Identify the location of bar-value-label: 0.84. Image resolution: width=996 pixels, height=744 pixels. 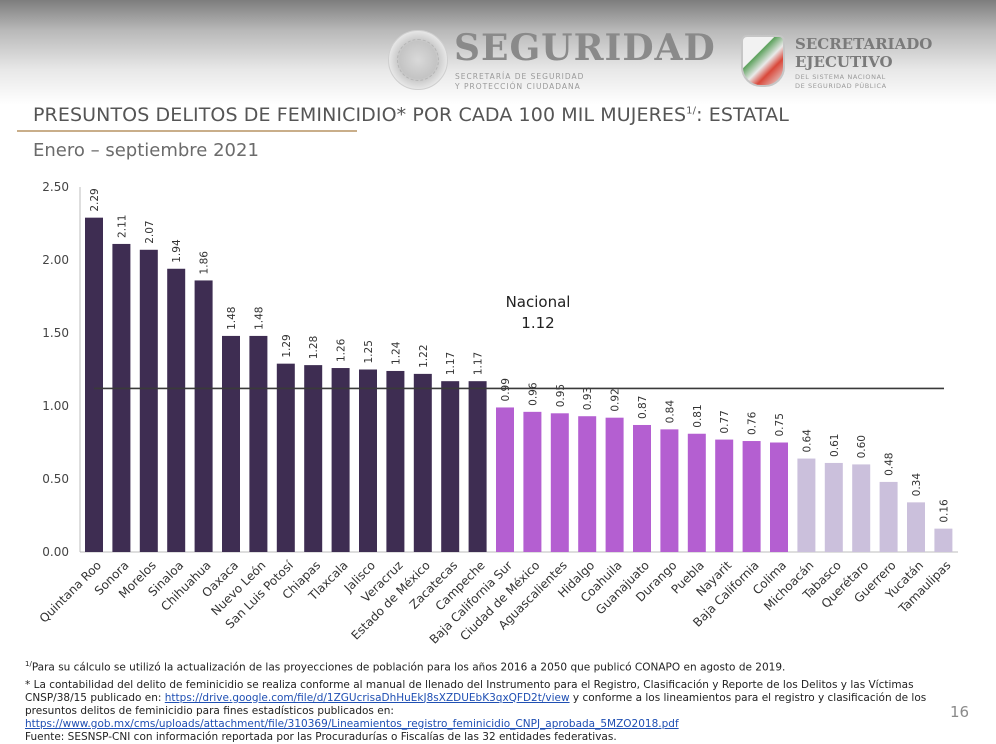
(670, 412).